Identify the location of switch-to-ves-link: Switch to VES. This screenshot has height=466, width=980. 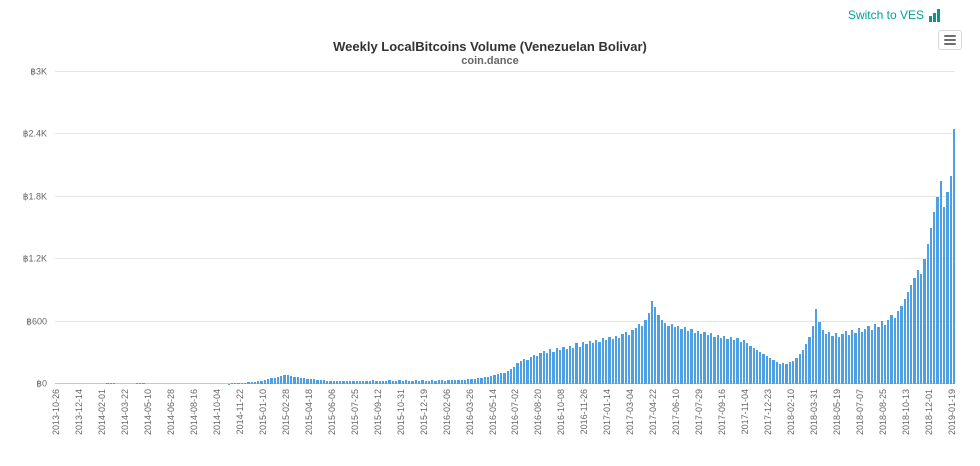
(894, 15).